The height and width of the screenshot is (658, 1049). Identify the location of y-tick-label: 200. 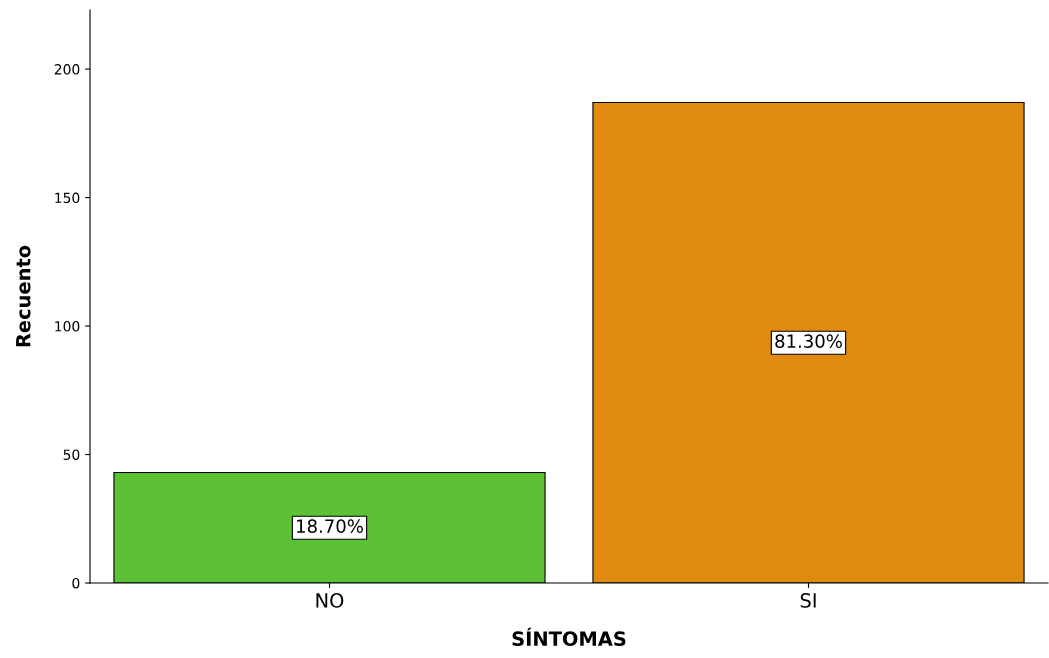
(67, 69).